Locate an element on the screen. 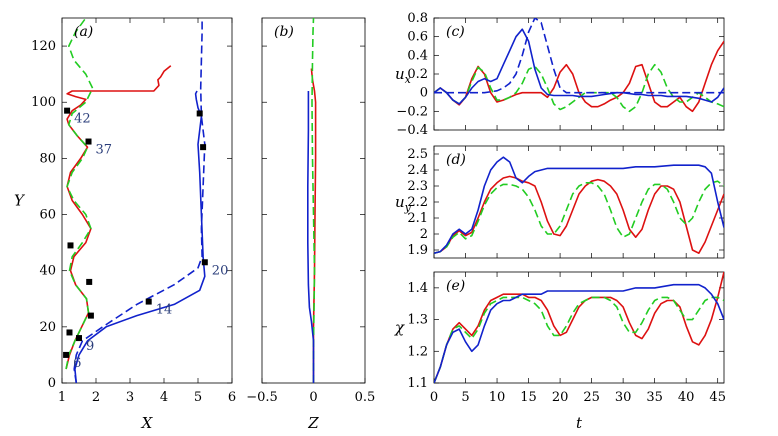 The height and width of the screenshot is (436, 778). y-tick-label: 1.3 is located at coordinates (417, 320).